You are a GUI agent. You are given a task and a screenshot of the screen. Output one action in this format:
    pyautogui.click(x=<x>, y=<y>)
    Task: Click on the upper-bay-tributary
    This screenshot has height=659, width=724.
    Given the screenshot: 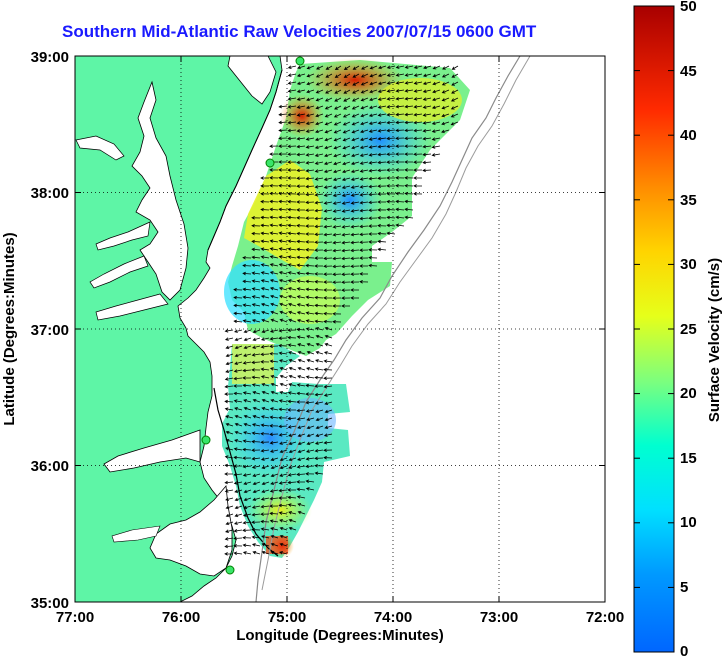 What is the action you would take?
    pyautogui.click(x=100, y=148)
    